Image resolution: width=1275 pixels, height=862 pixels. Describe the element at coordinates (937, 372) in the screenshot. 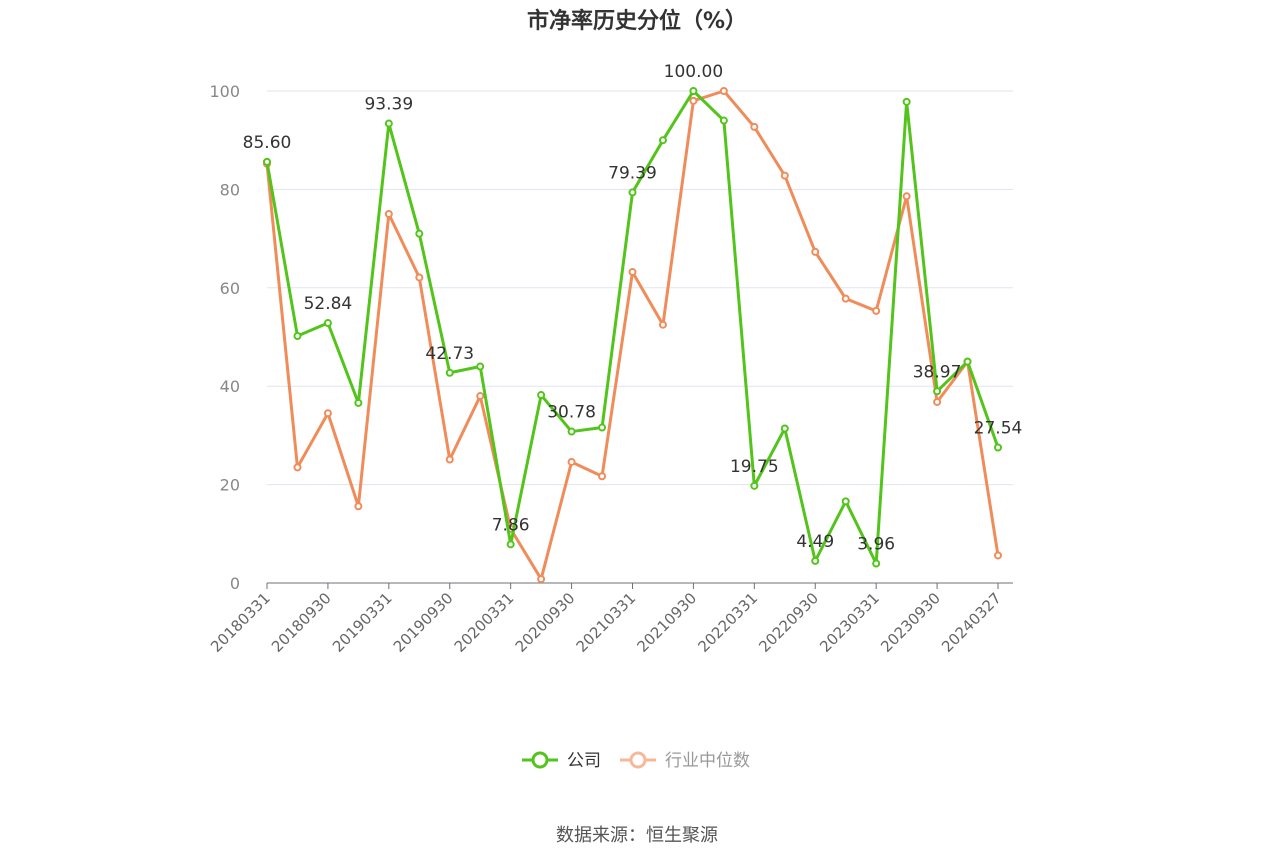

I see `data-label: 38.97` at that location.